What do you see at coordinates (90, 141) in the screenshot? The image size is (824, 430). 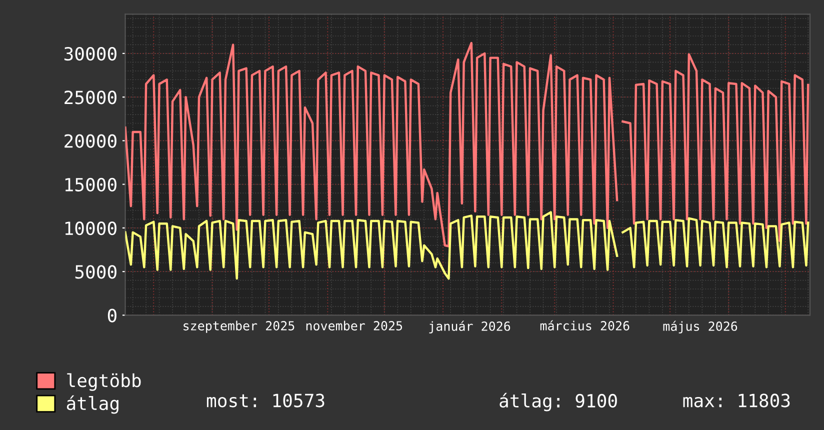 I see `y-tick-label: 20000` at bounding box center [90, 141].